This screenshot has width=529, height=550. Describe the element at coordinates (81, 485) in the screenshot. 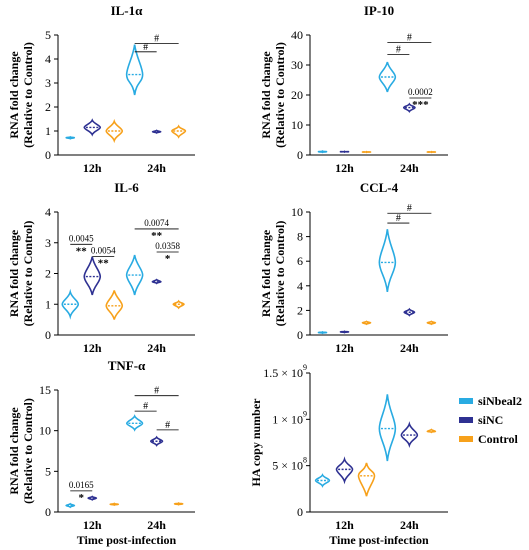

I see `p-value-label: 0.0165` at that location.